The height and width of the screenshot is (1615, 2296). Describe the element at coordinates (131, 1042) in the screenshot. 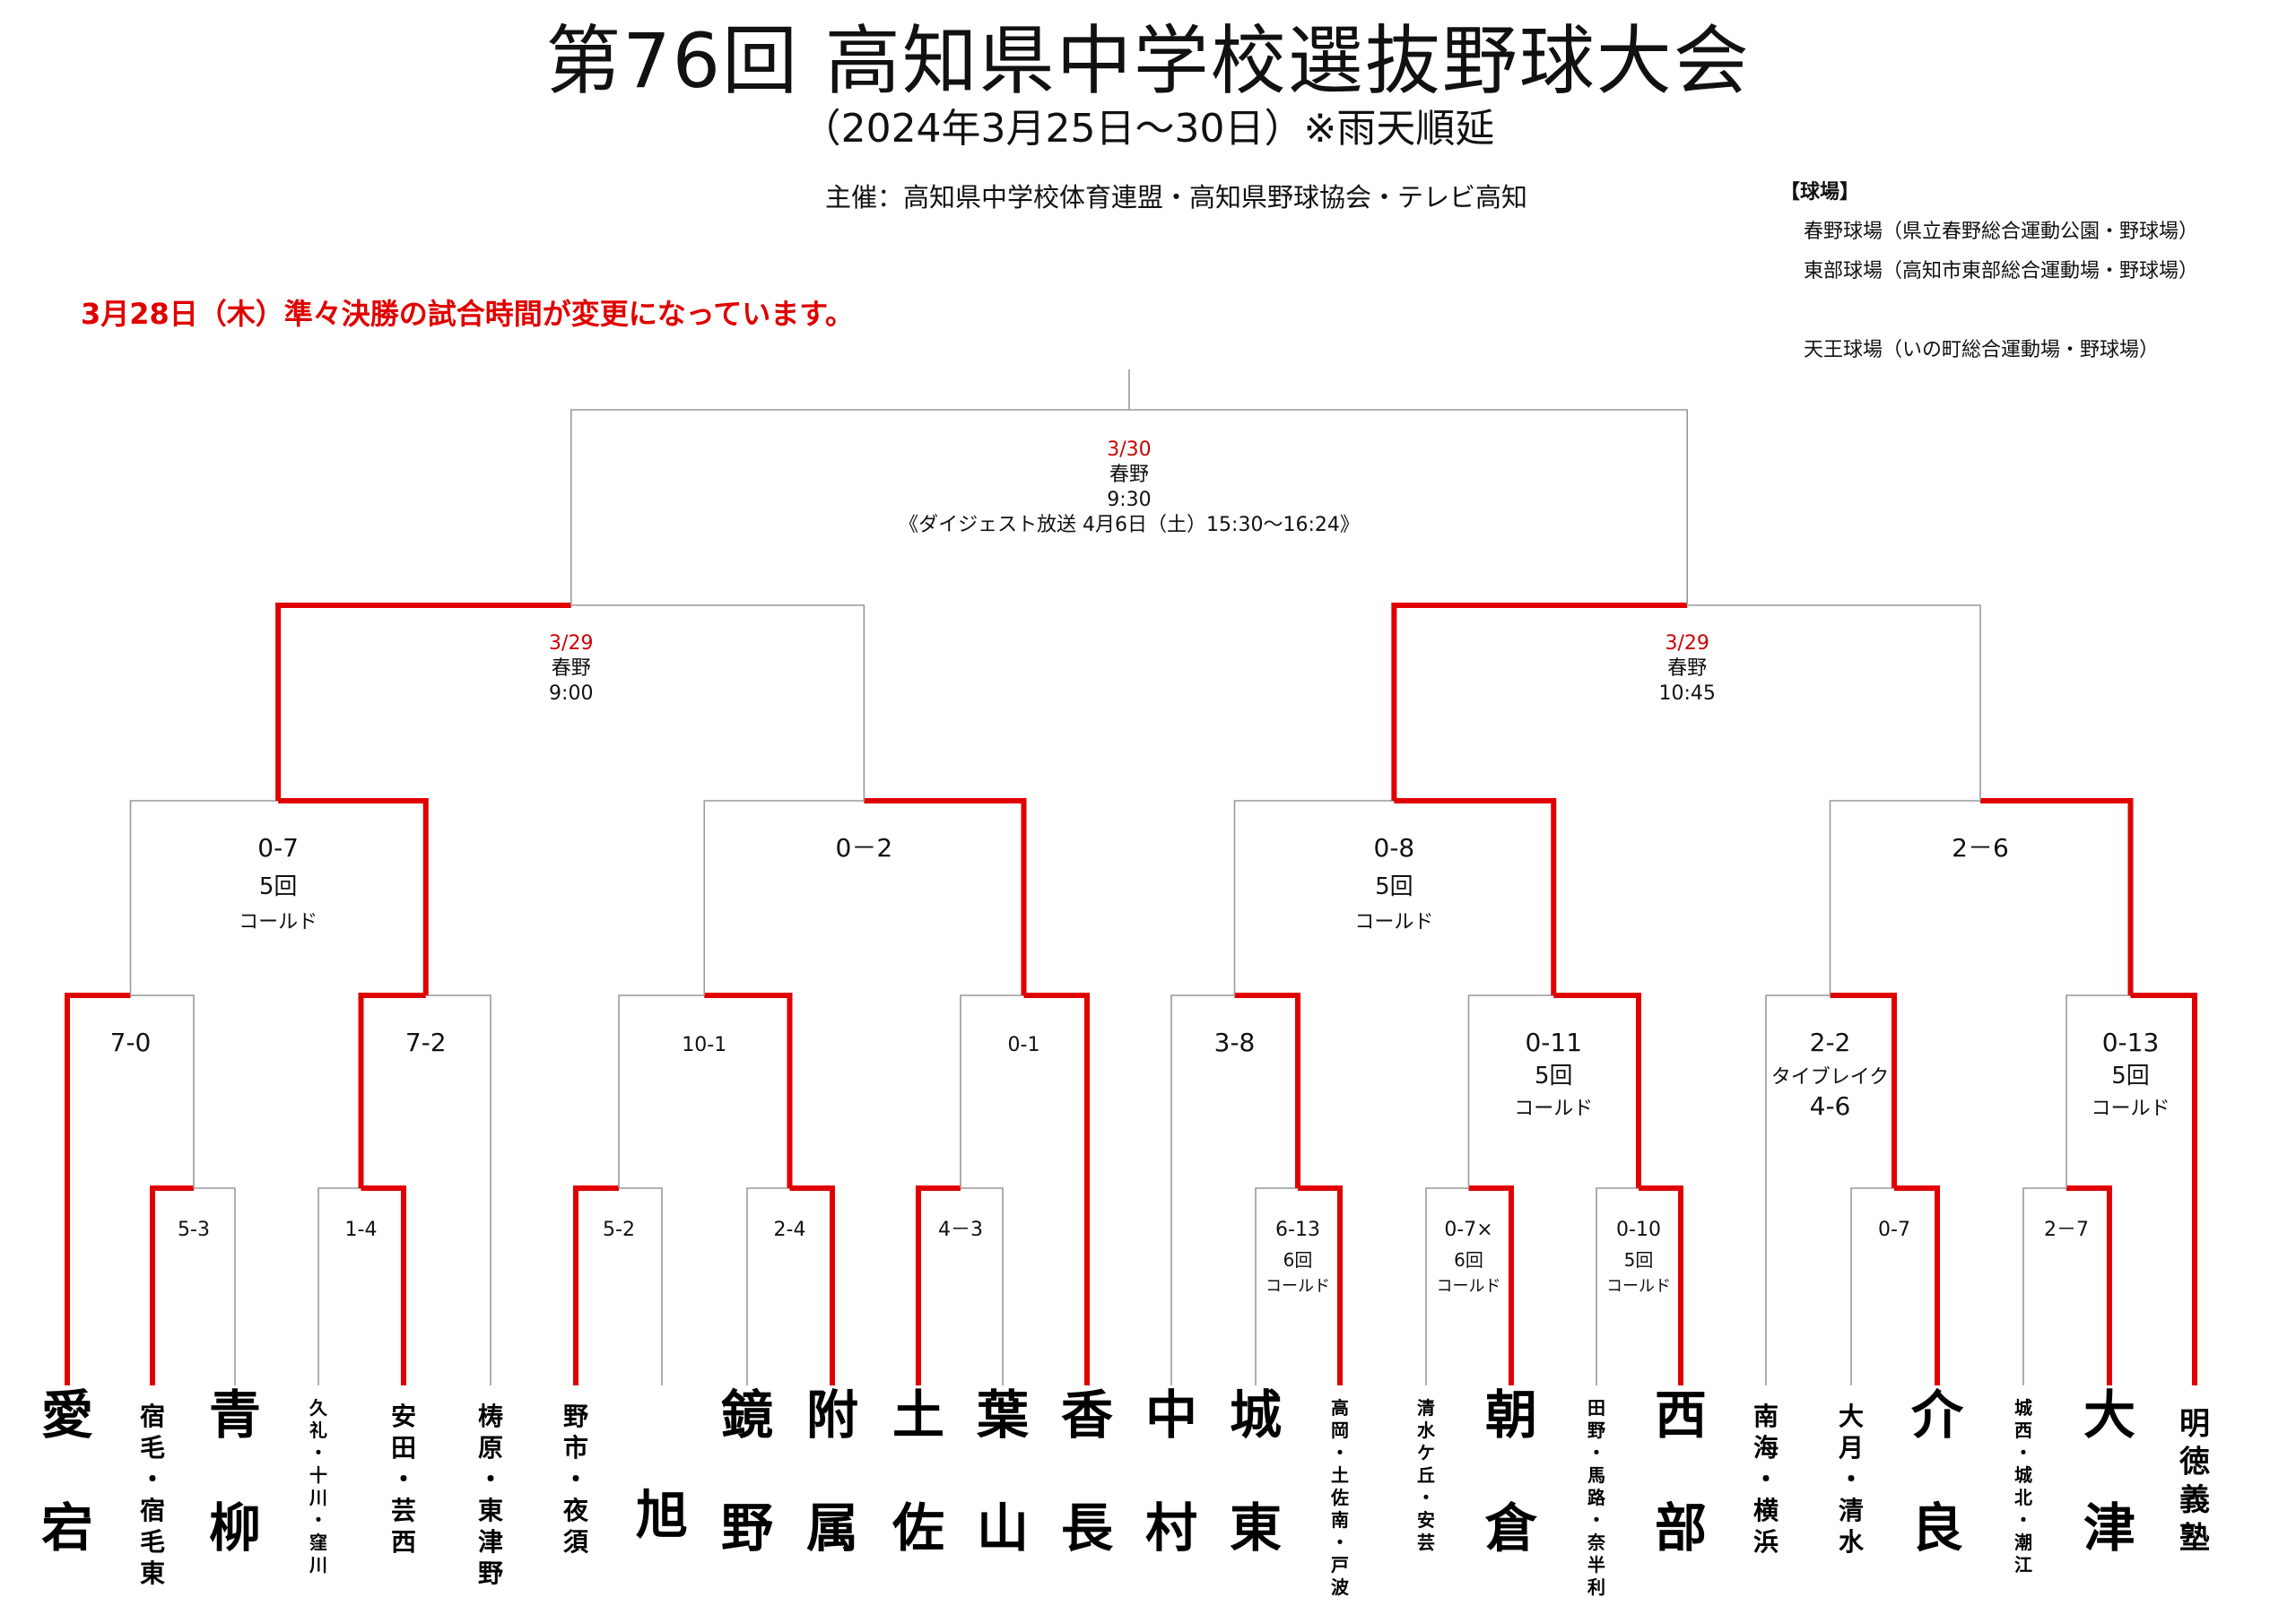

I see `round2-1-score: 7-0` at that location.